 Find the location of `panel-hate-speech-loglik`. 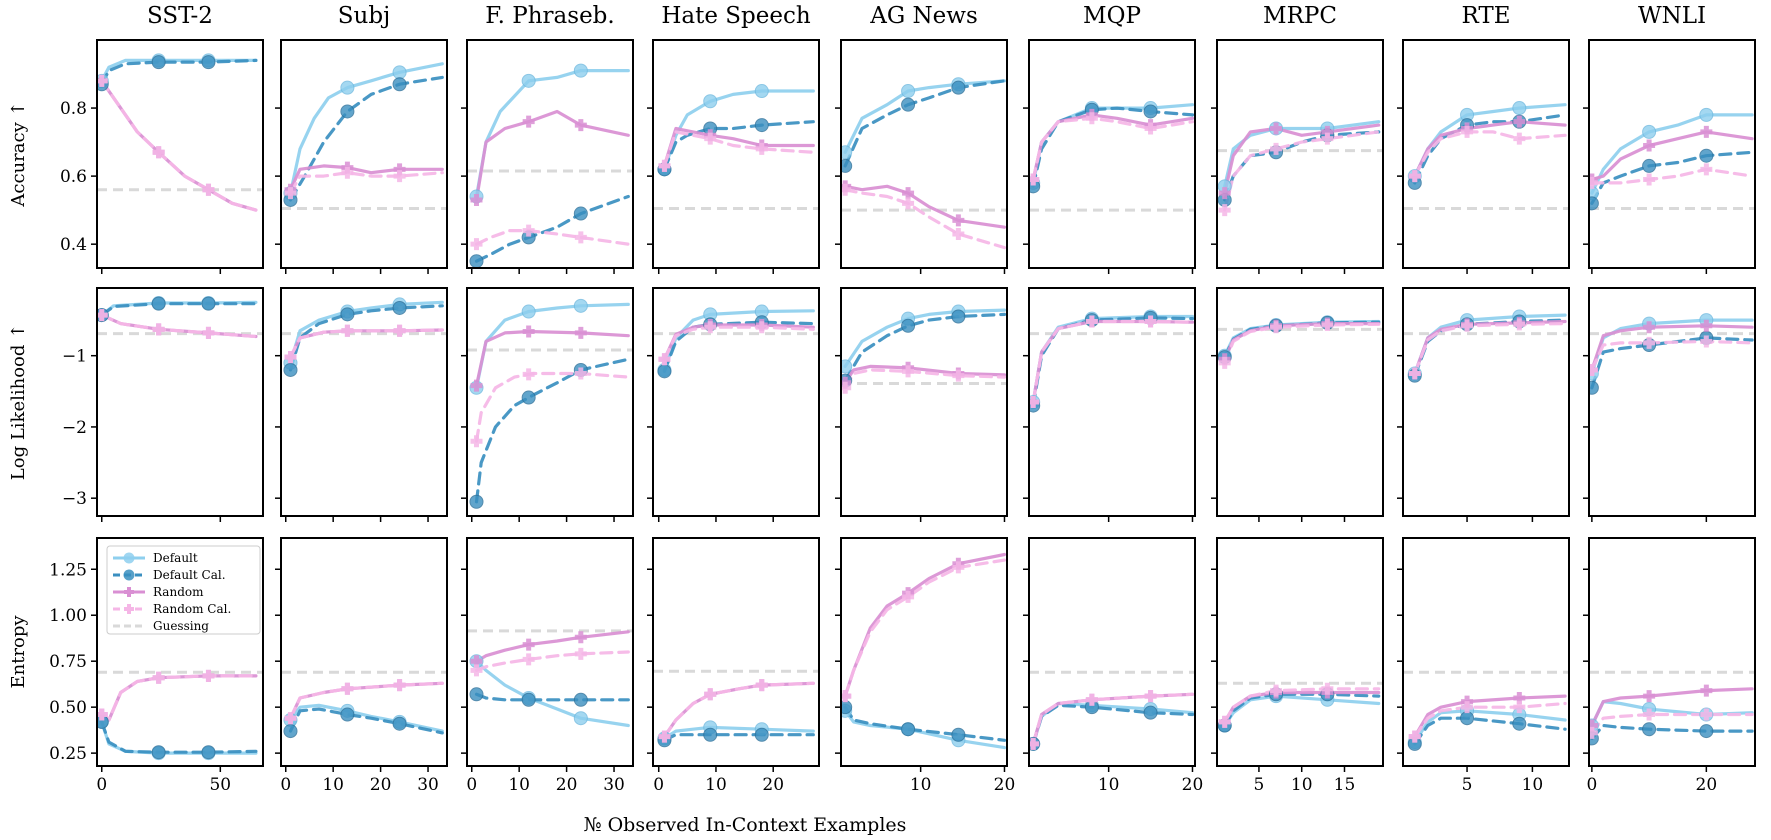

panel-hate-speech-loglik is located at coordinates (733, 404).